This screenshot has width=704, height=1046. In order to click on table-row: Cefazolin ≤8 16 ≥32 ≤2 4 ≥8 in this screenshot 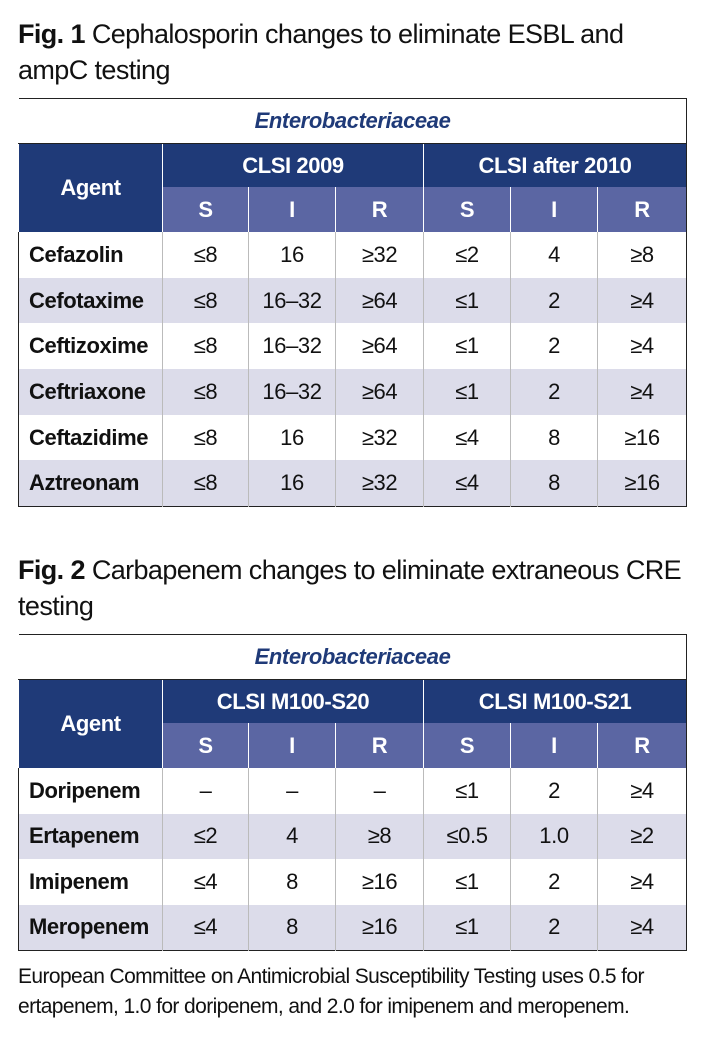, I will do `click(353, 255)`.